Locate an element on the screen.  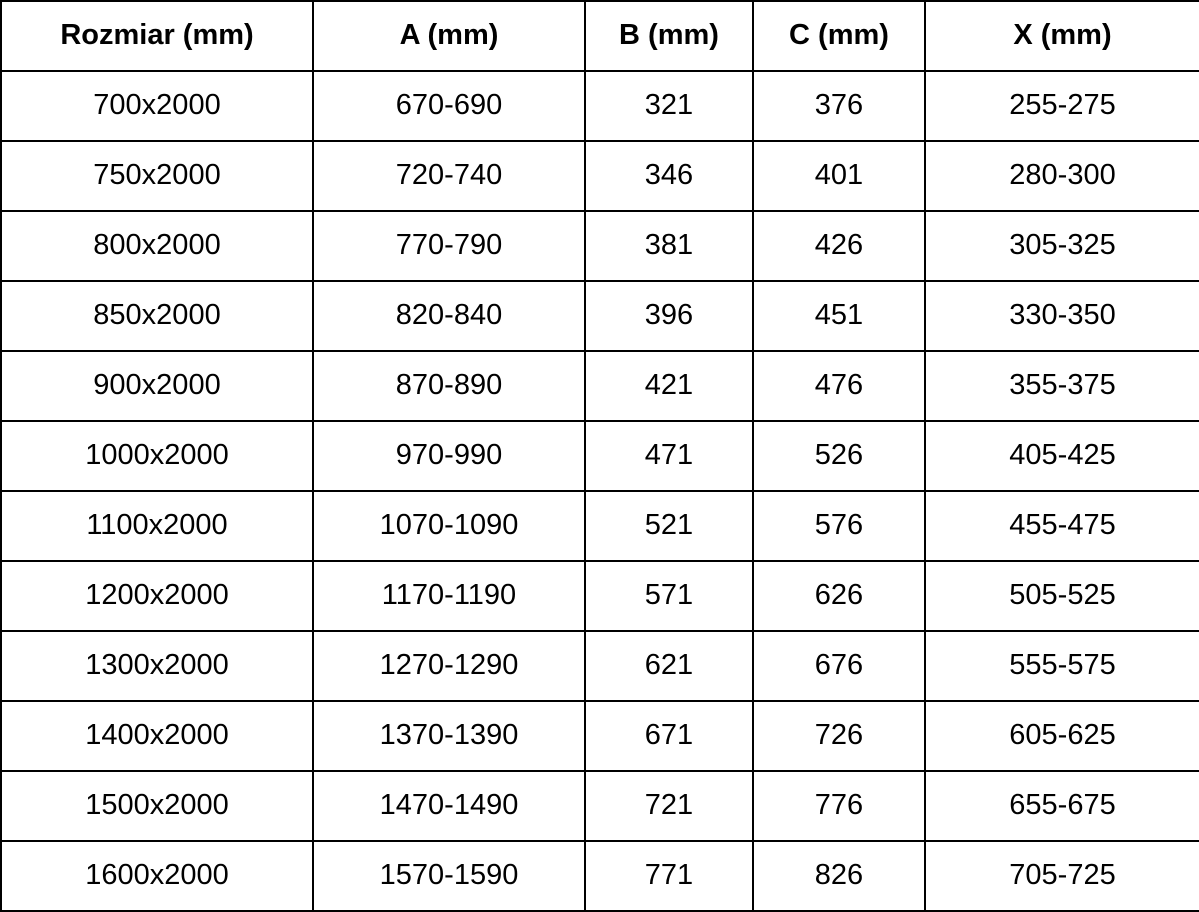
table-row: 700x2000 670-690 321 376 255-275 is located at coordinates (599, 106).